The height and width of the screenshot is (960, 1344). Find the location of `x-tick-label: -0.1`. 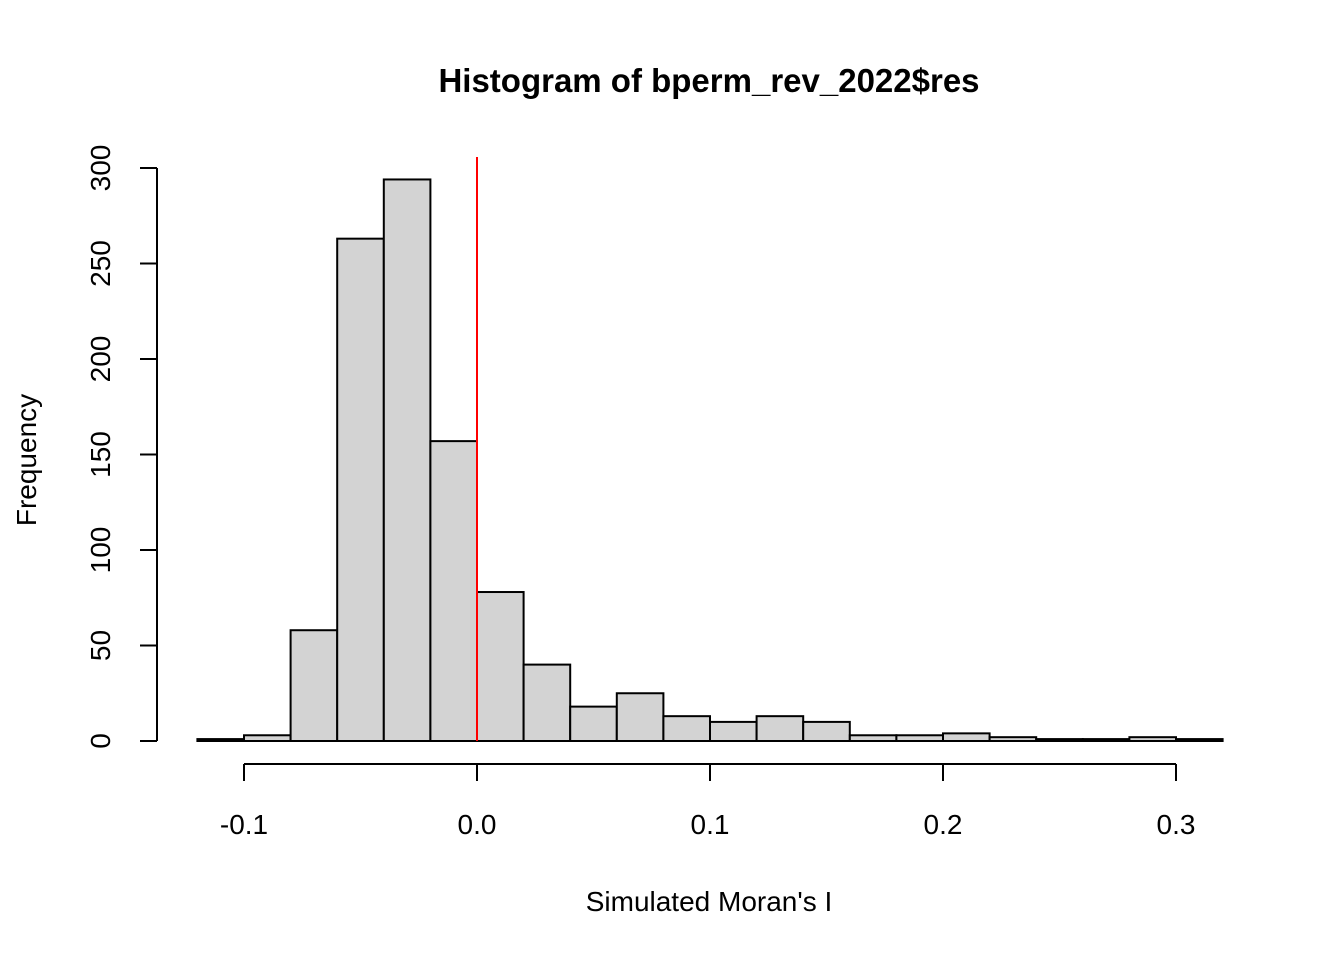

x-tick-label: -0.1 is located at coordinates (244, 824).